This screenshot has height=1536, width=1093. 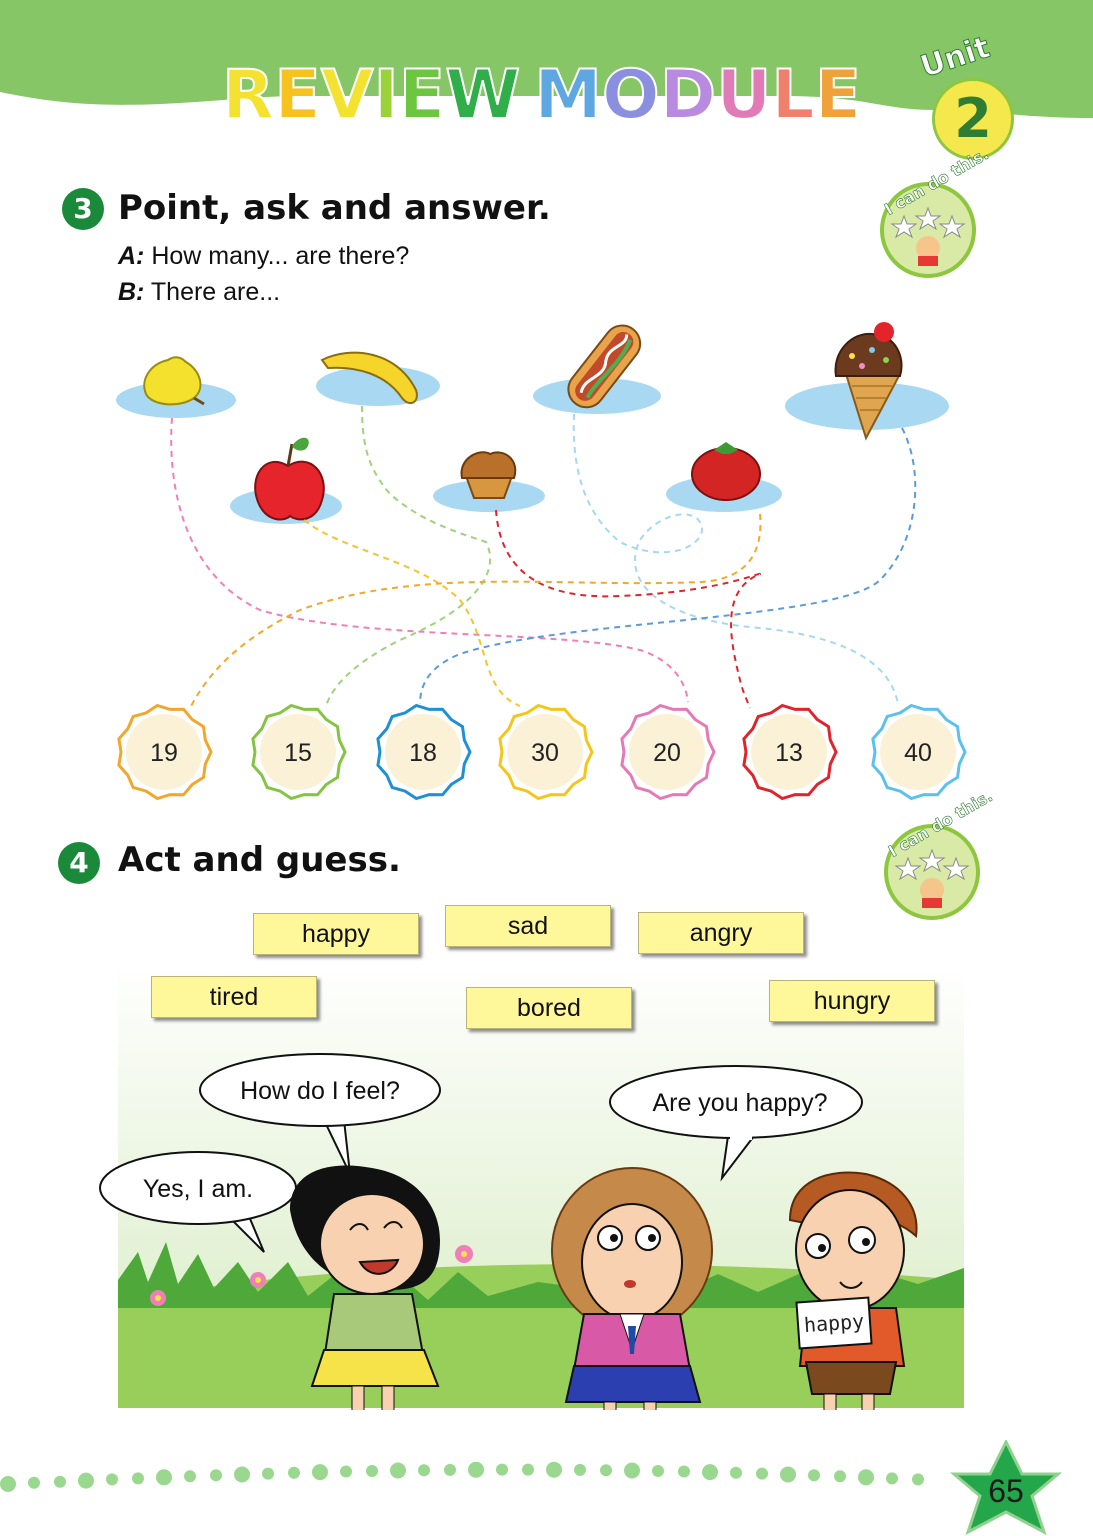 I want to click on section-3-title: Point, ask and answer., so click(x=334, y=208).